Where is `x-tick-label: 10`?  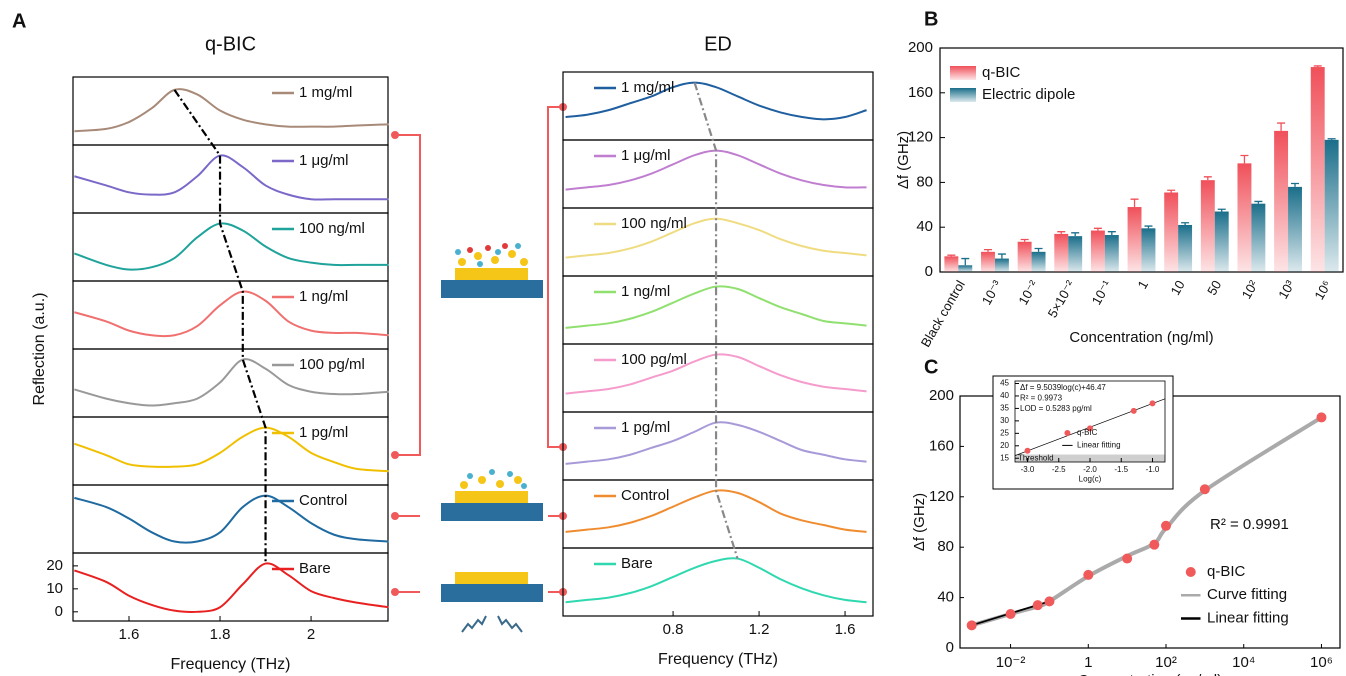 x-tick-label: 10 is located at coordinates (1177, 288).